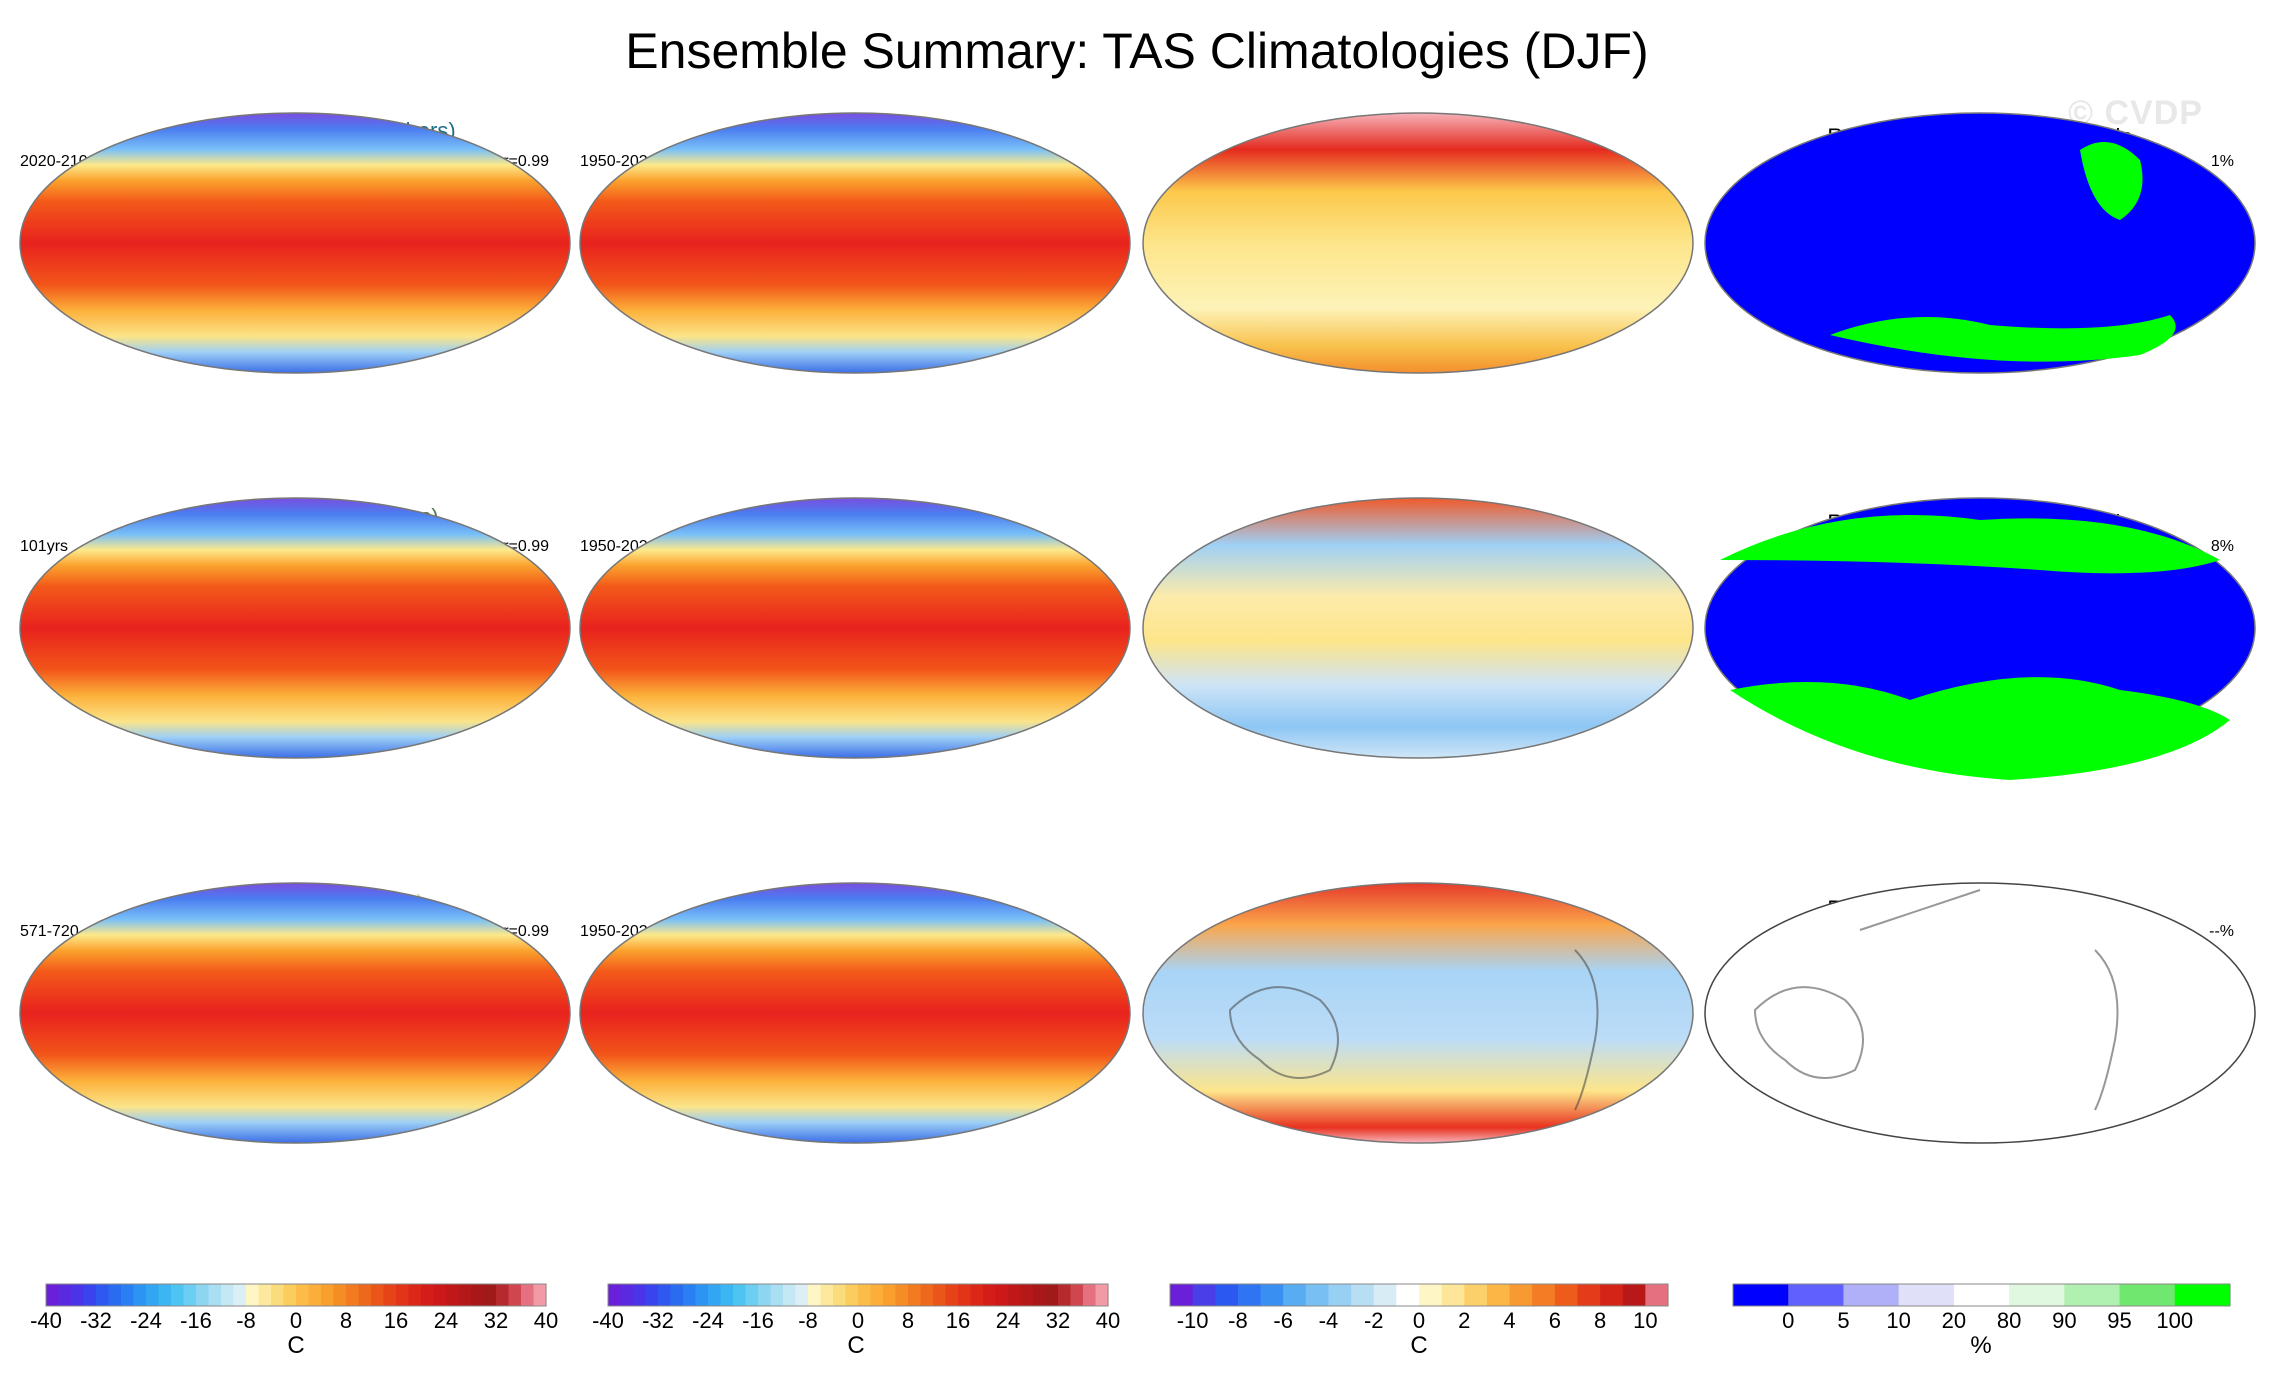 The image size is (2274, 1386). I want to click on cb-diff-tick-label: -4, so click(1328, 1320).